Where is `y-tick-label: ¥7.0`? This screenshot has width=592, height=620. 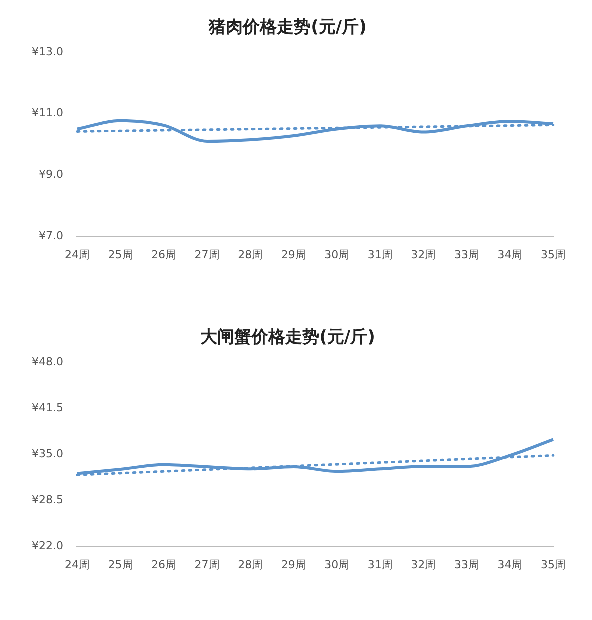 y-tick-label: ¥7.0 is located at coordinates (51, 236).